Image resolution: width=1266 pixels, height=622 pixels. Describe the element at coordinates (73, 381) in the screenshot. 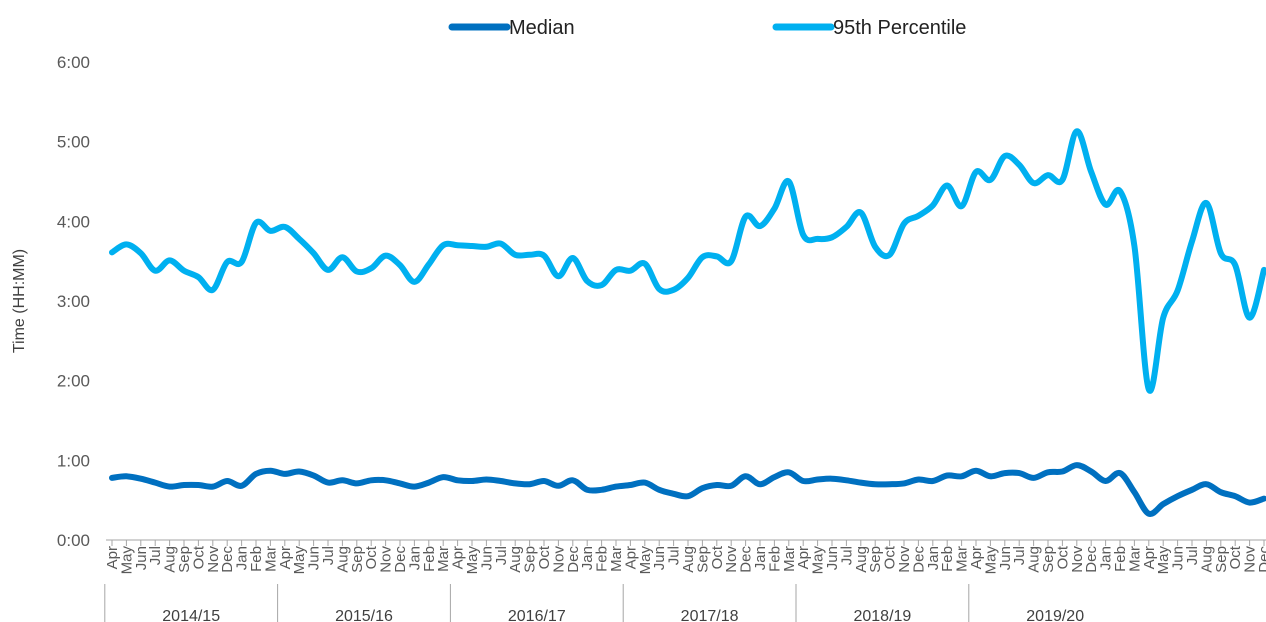

I see `y-tick-label-2-00: 2:00` at that location.